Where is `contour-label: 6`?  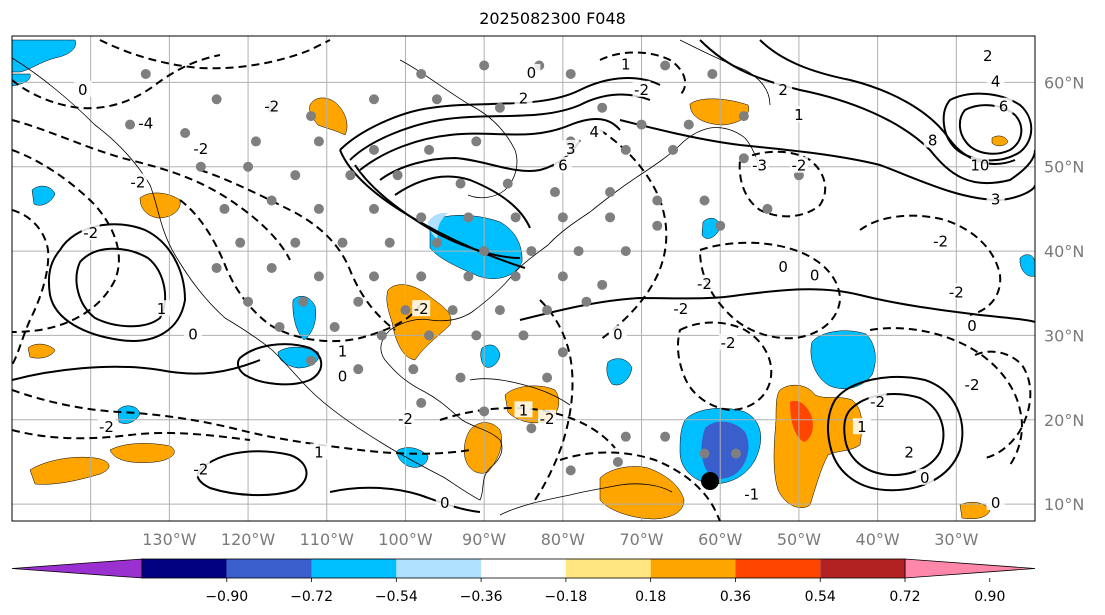
contour-label: 6 is located at coordinates (1004, 107).